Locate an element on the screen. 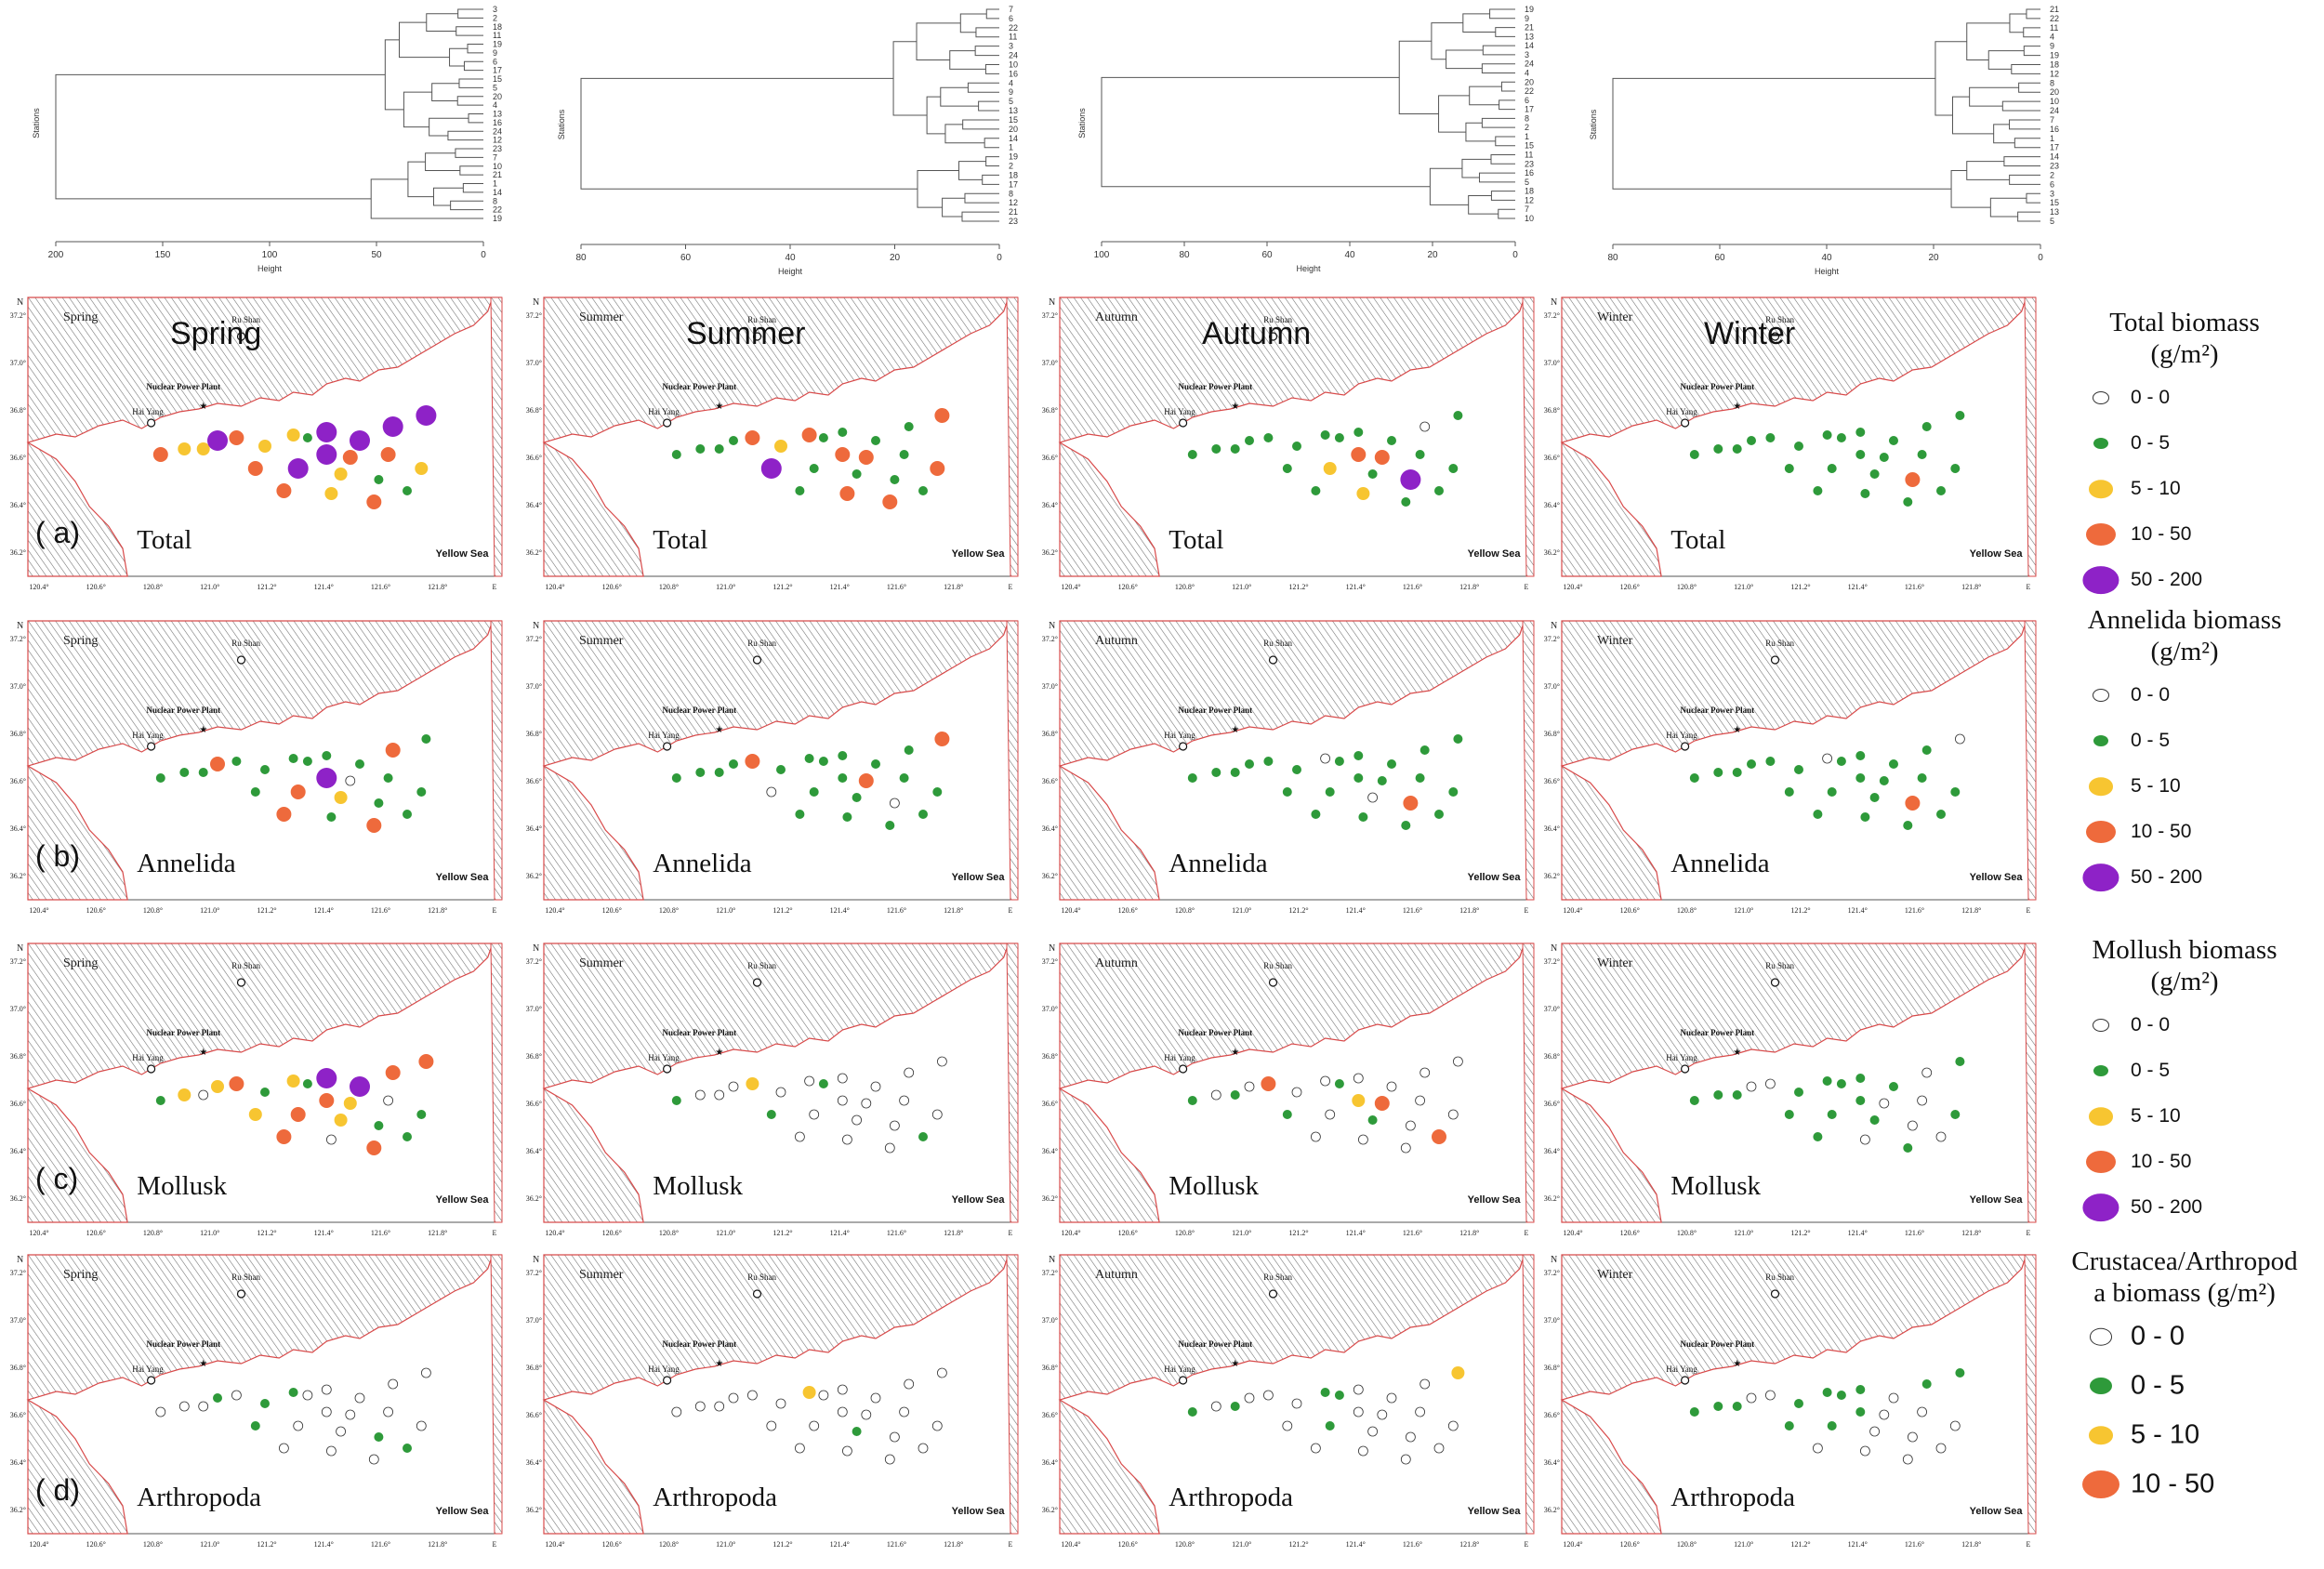 The width and height of the screenshot is (2324, 1569). hai-yang-label: Hai Yang is located at coordinates (664, 735).